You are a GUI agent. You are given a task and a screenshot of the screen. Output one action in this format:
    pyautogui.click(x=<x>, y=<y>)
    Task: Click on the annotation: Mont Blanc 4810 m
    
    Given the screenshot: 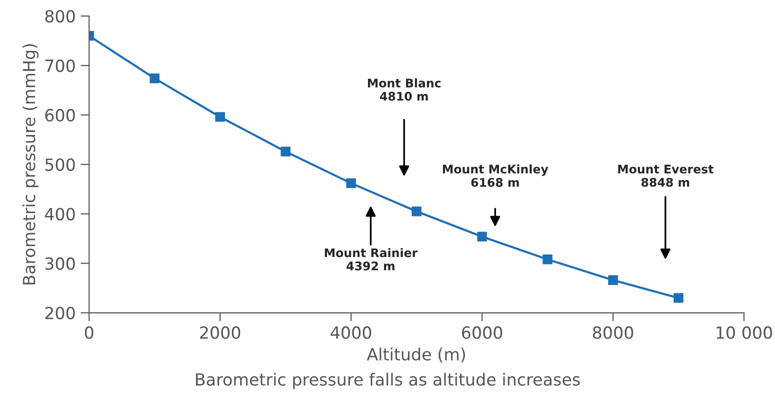 What is the action you would take?
    pyautogui.click(x=404, y=89)
    